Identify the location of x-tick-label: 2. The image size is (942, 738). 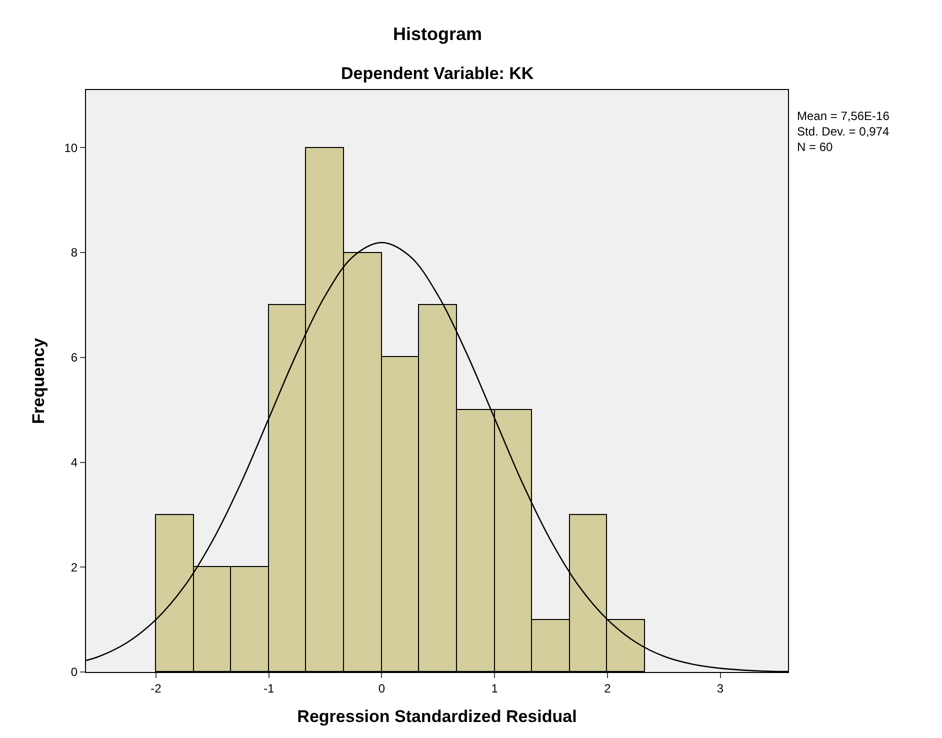
(608, 688).